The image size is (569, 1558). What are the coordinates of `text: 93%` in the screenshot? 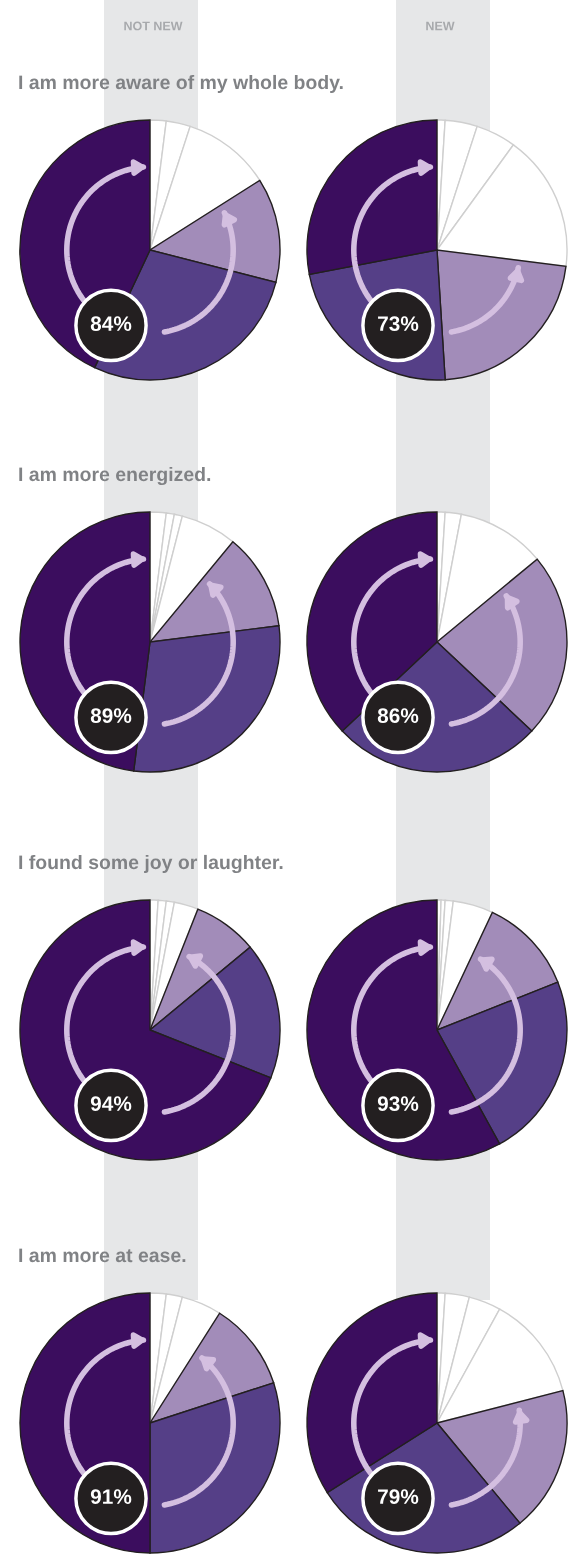 It's located at (398, 1104).